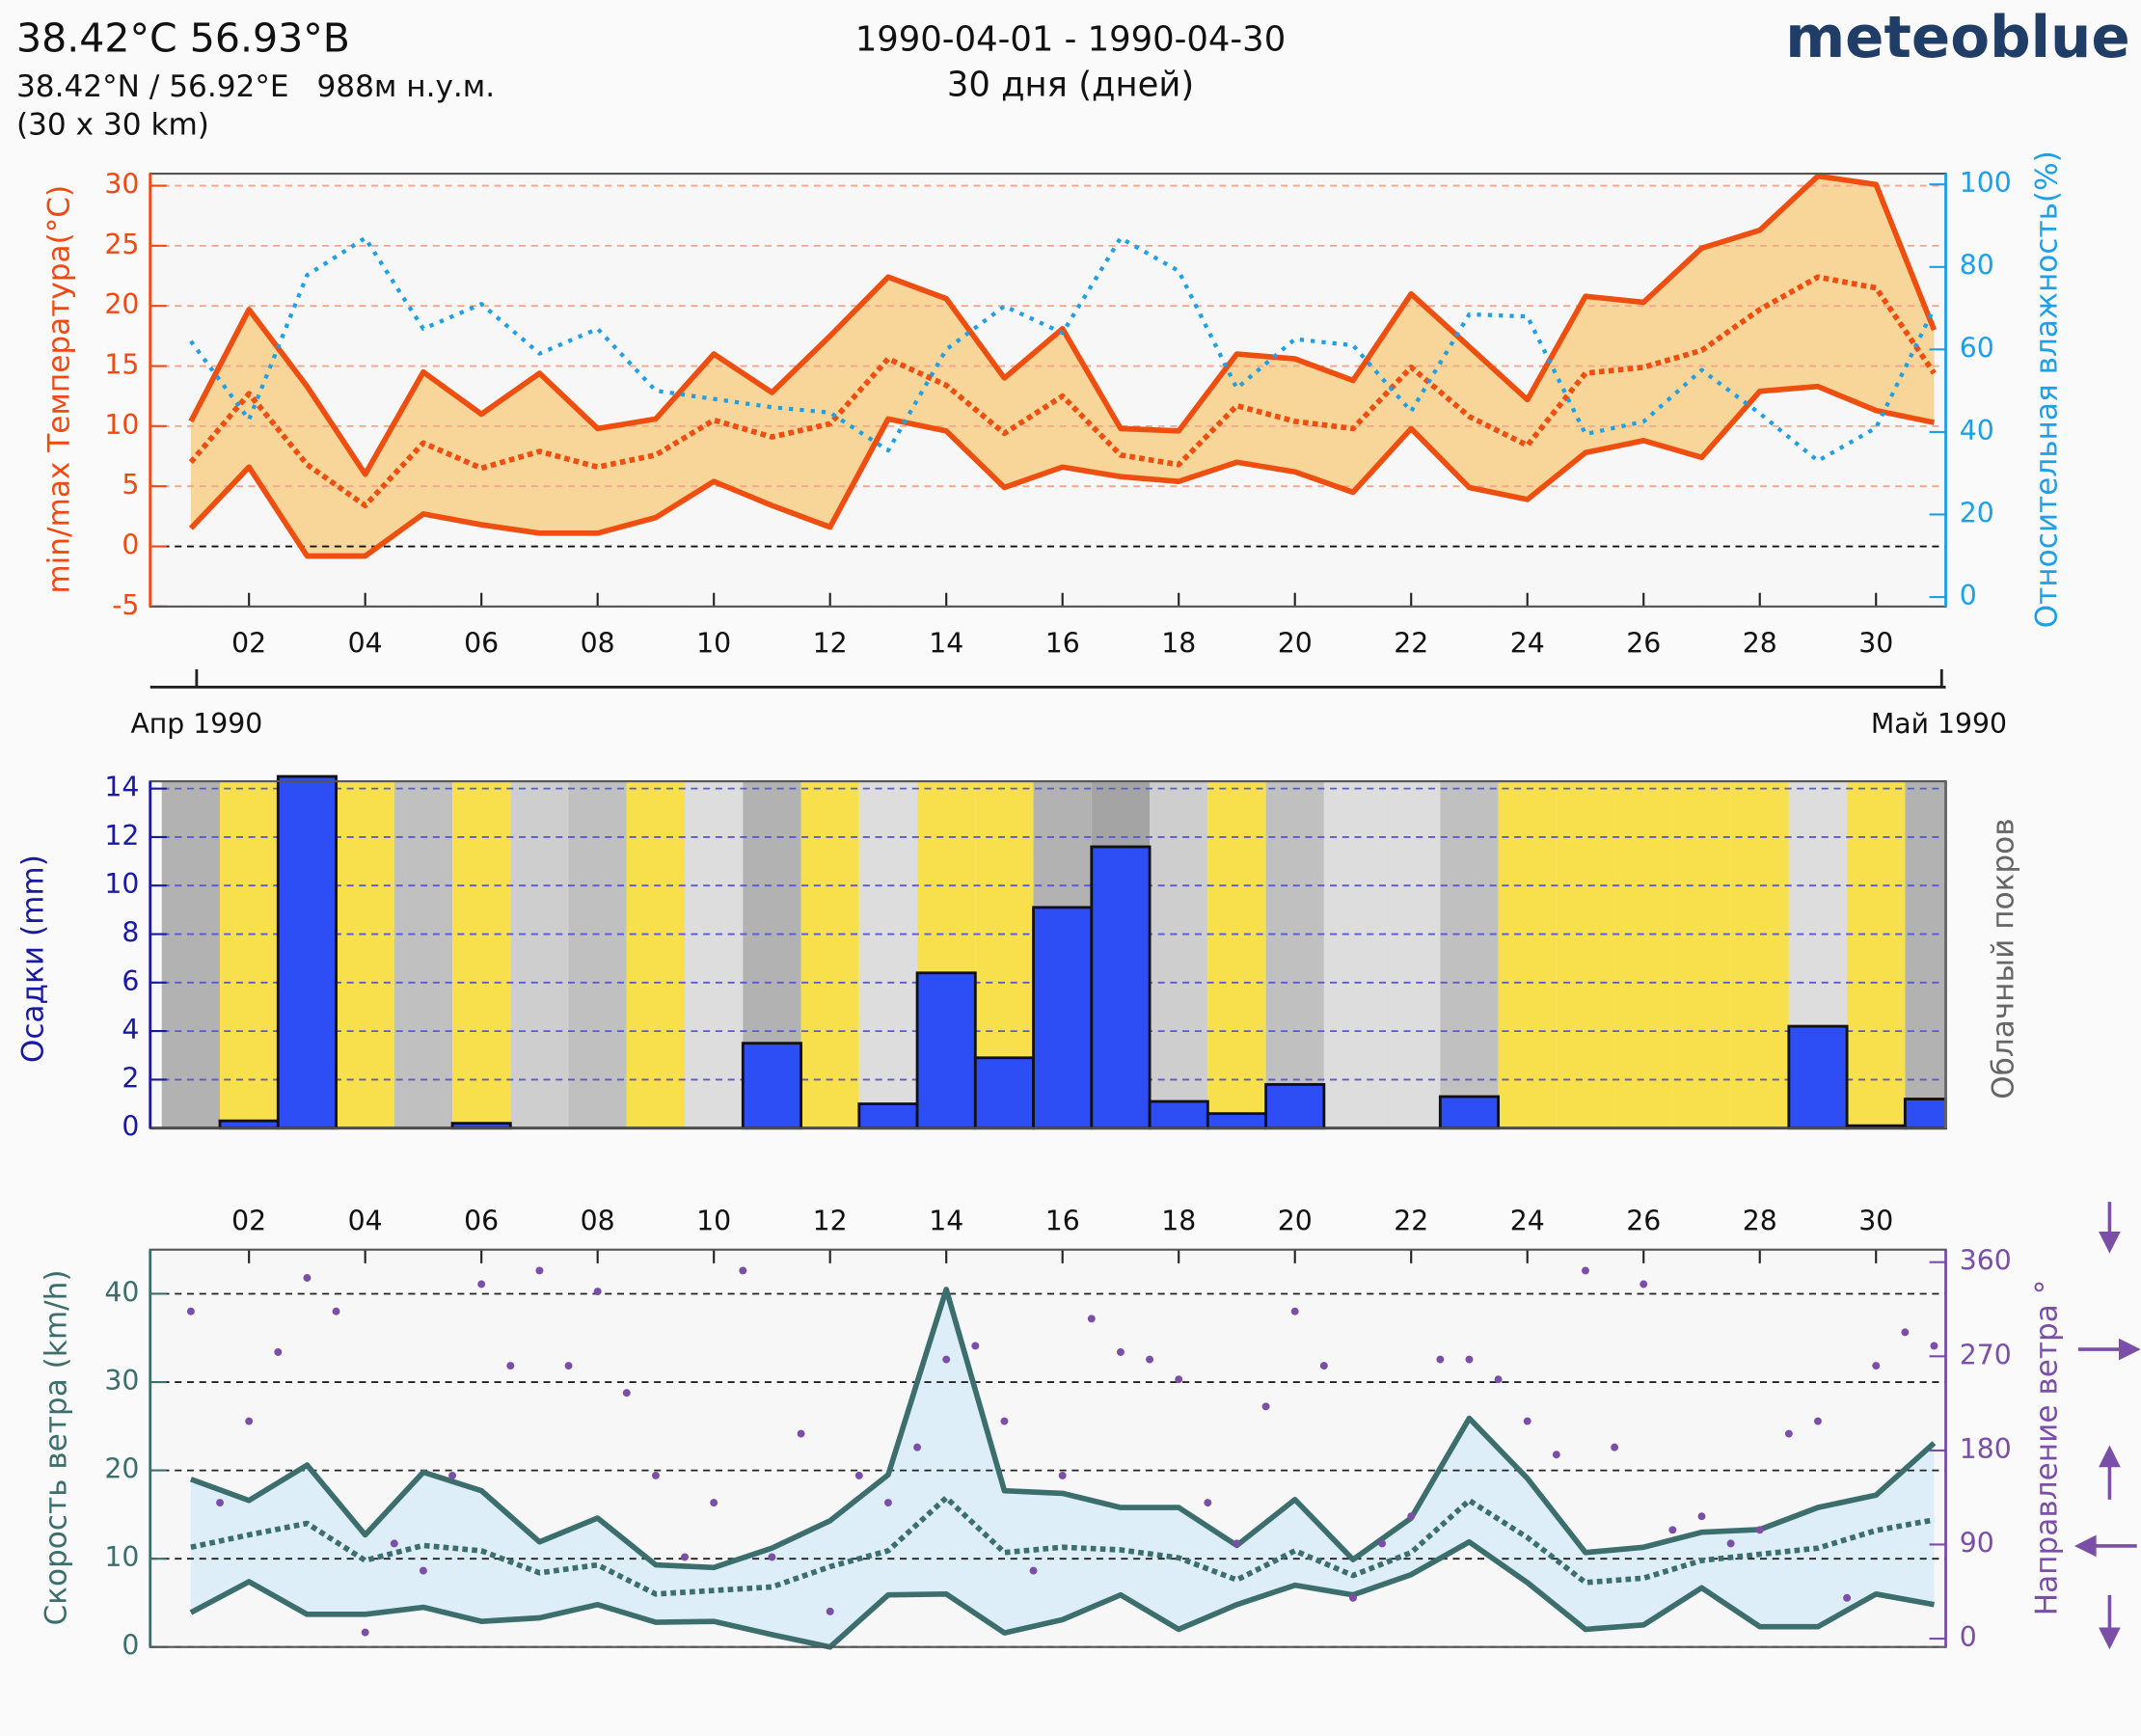 The image size is (2141, 1736). Describe the element at coordinates (1063, 349) in the screenshot. I see `line-y2` at that location.